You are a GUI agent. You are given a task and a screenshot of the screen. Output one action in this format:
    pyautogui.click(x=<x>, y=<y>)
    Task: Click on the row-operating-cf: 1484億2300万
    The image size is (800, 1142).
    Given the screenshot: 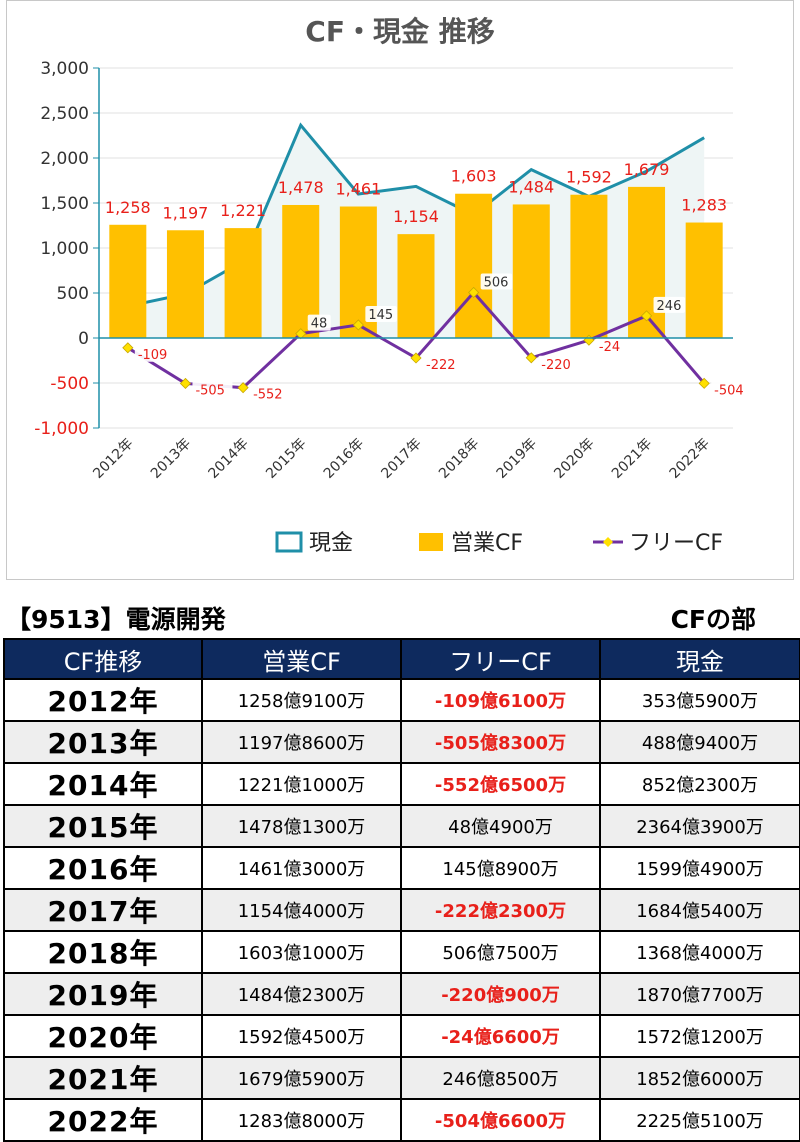 What is the action you would take?
    pyautogui.click(x=301, y=994)
    